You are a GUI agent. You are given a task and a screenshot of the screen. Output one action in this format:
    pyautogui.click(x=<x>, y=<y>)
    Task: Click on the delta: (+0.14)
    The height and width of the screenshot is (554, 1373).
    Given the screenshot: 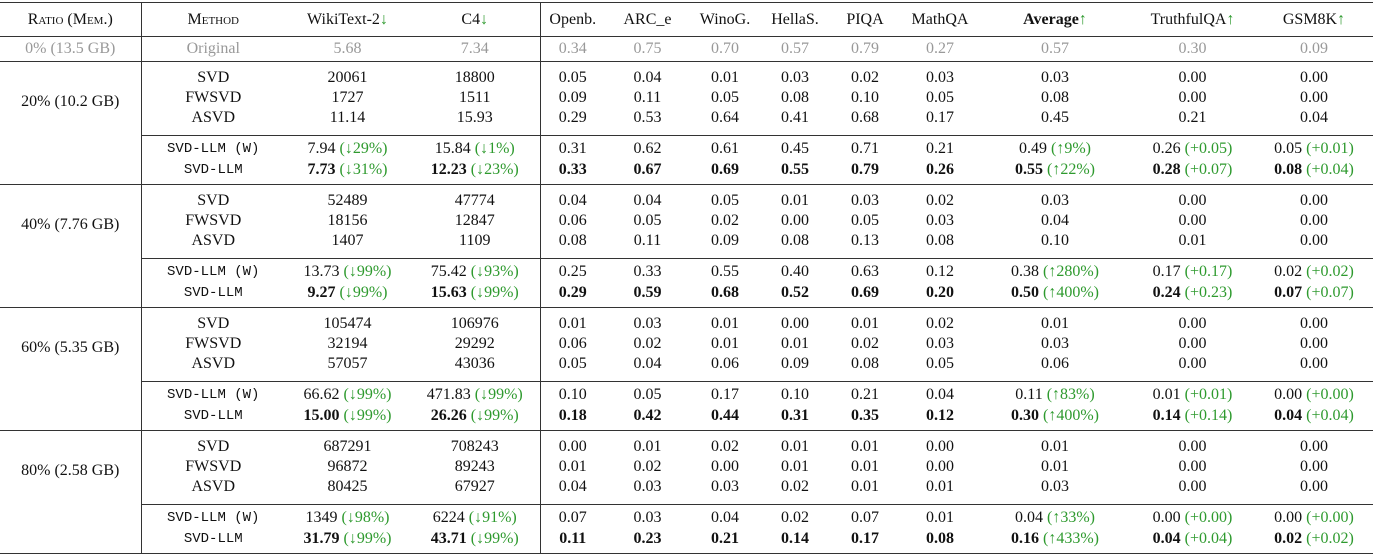 What is the action you would take?
    pyautogui.click(x=1208, y=415)
    